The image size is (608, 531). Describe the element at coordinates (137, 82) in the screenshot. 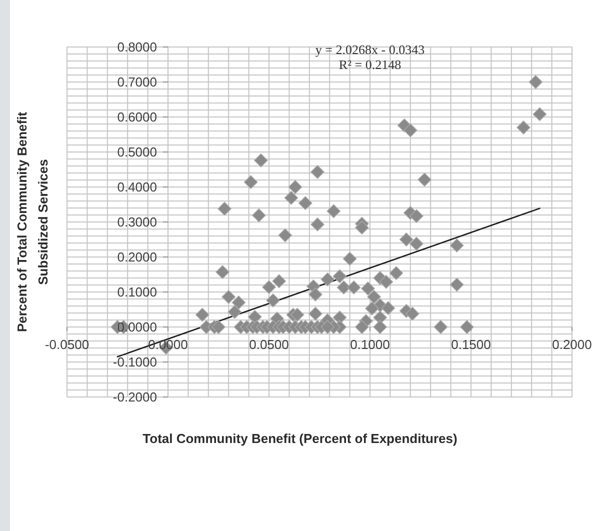

I see `y-tick-label: 0.7000` at that location.